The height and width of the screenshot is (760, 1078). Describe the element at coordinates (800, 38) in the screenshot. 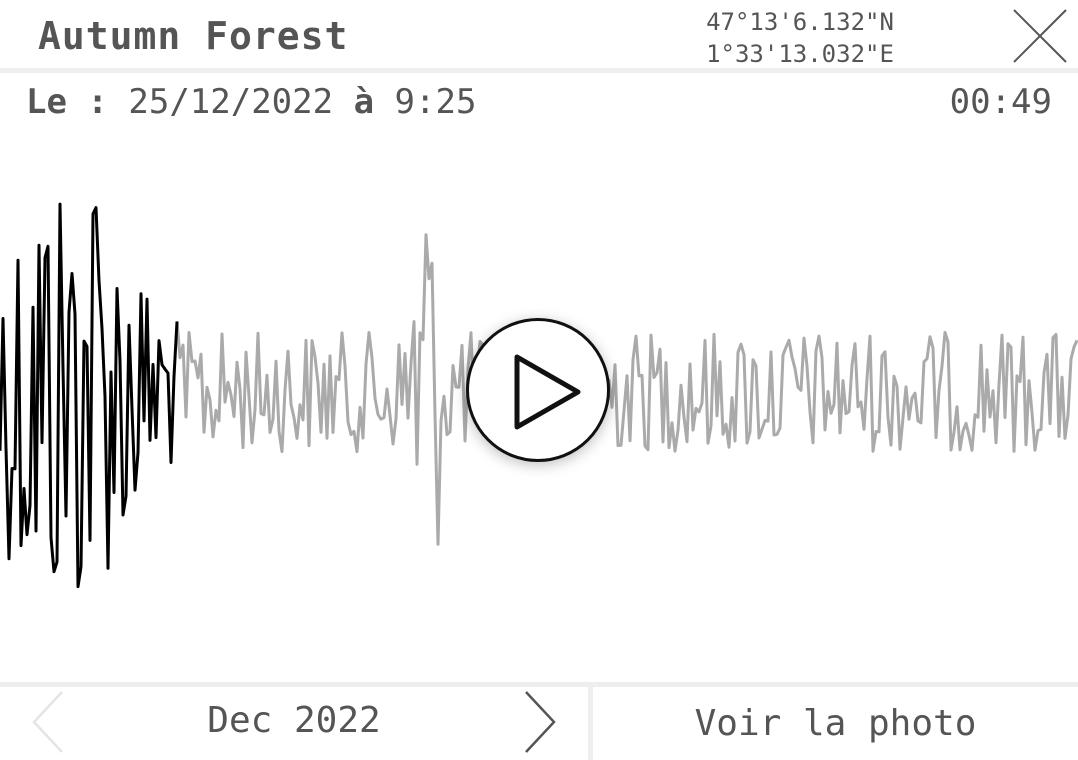

I see `coordinates: 47°13'6.132"N 1°33'13.032"E` at that location.